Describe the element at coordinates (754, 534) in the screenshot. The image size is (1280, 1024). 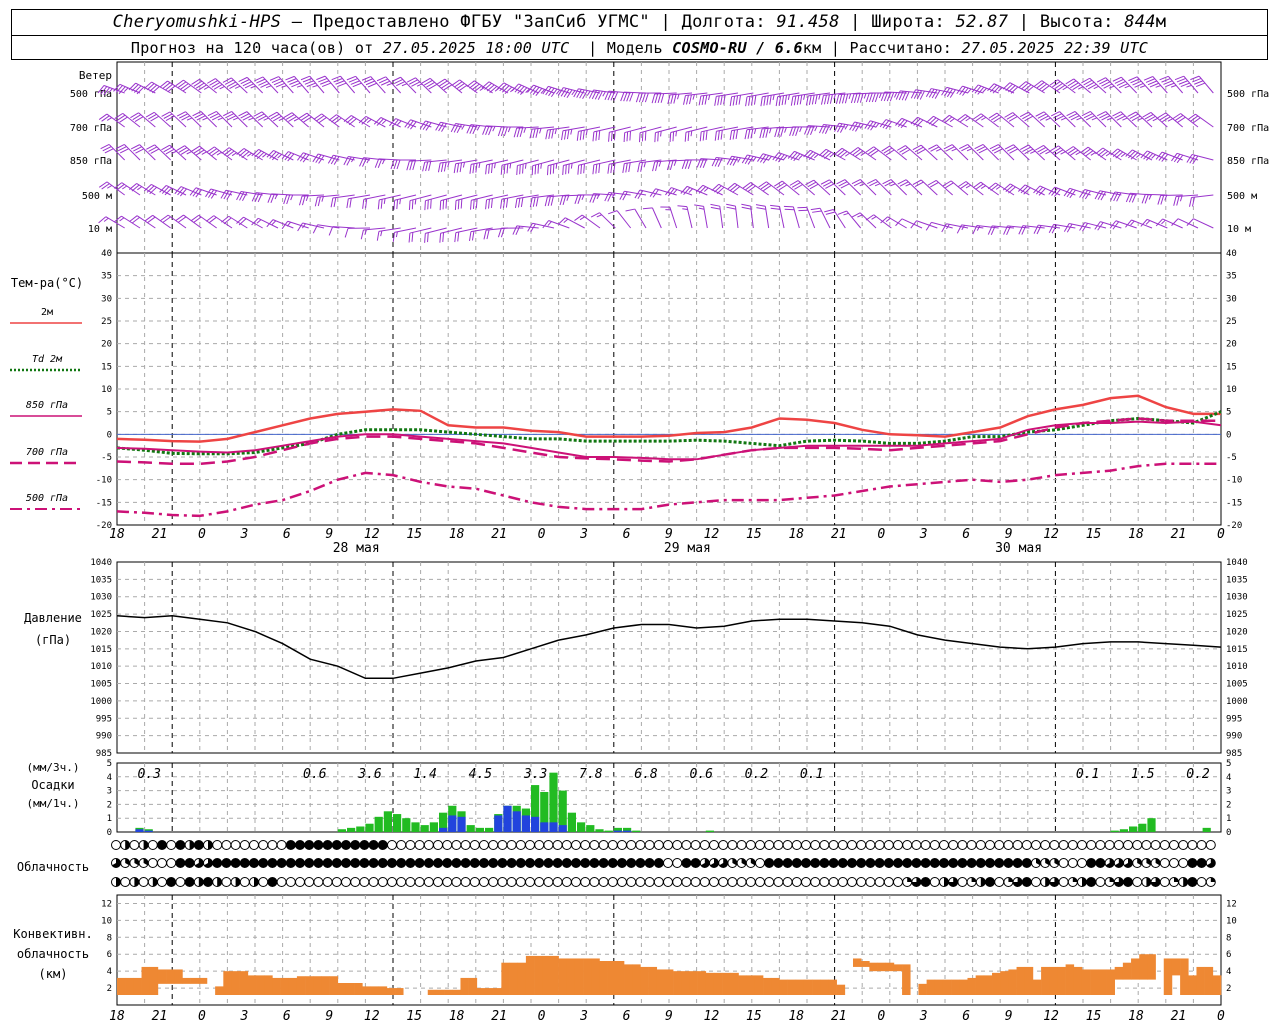
I see `time-tick-label: 15` at that location.